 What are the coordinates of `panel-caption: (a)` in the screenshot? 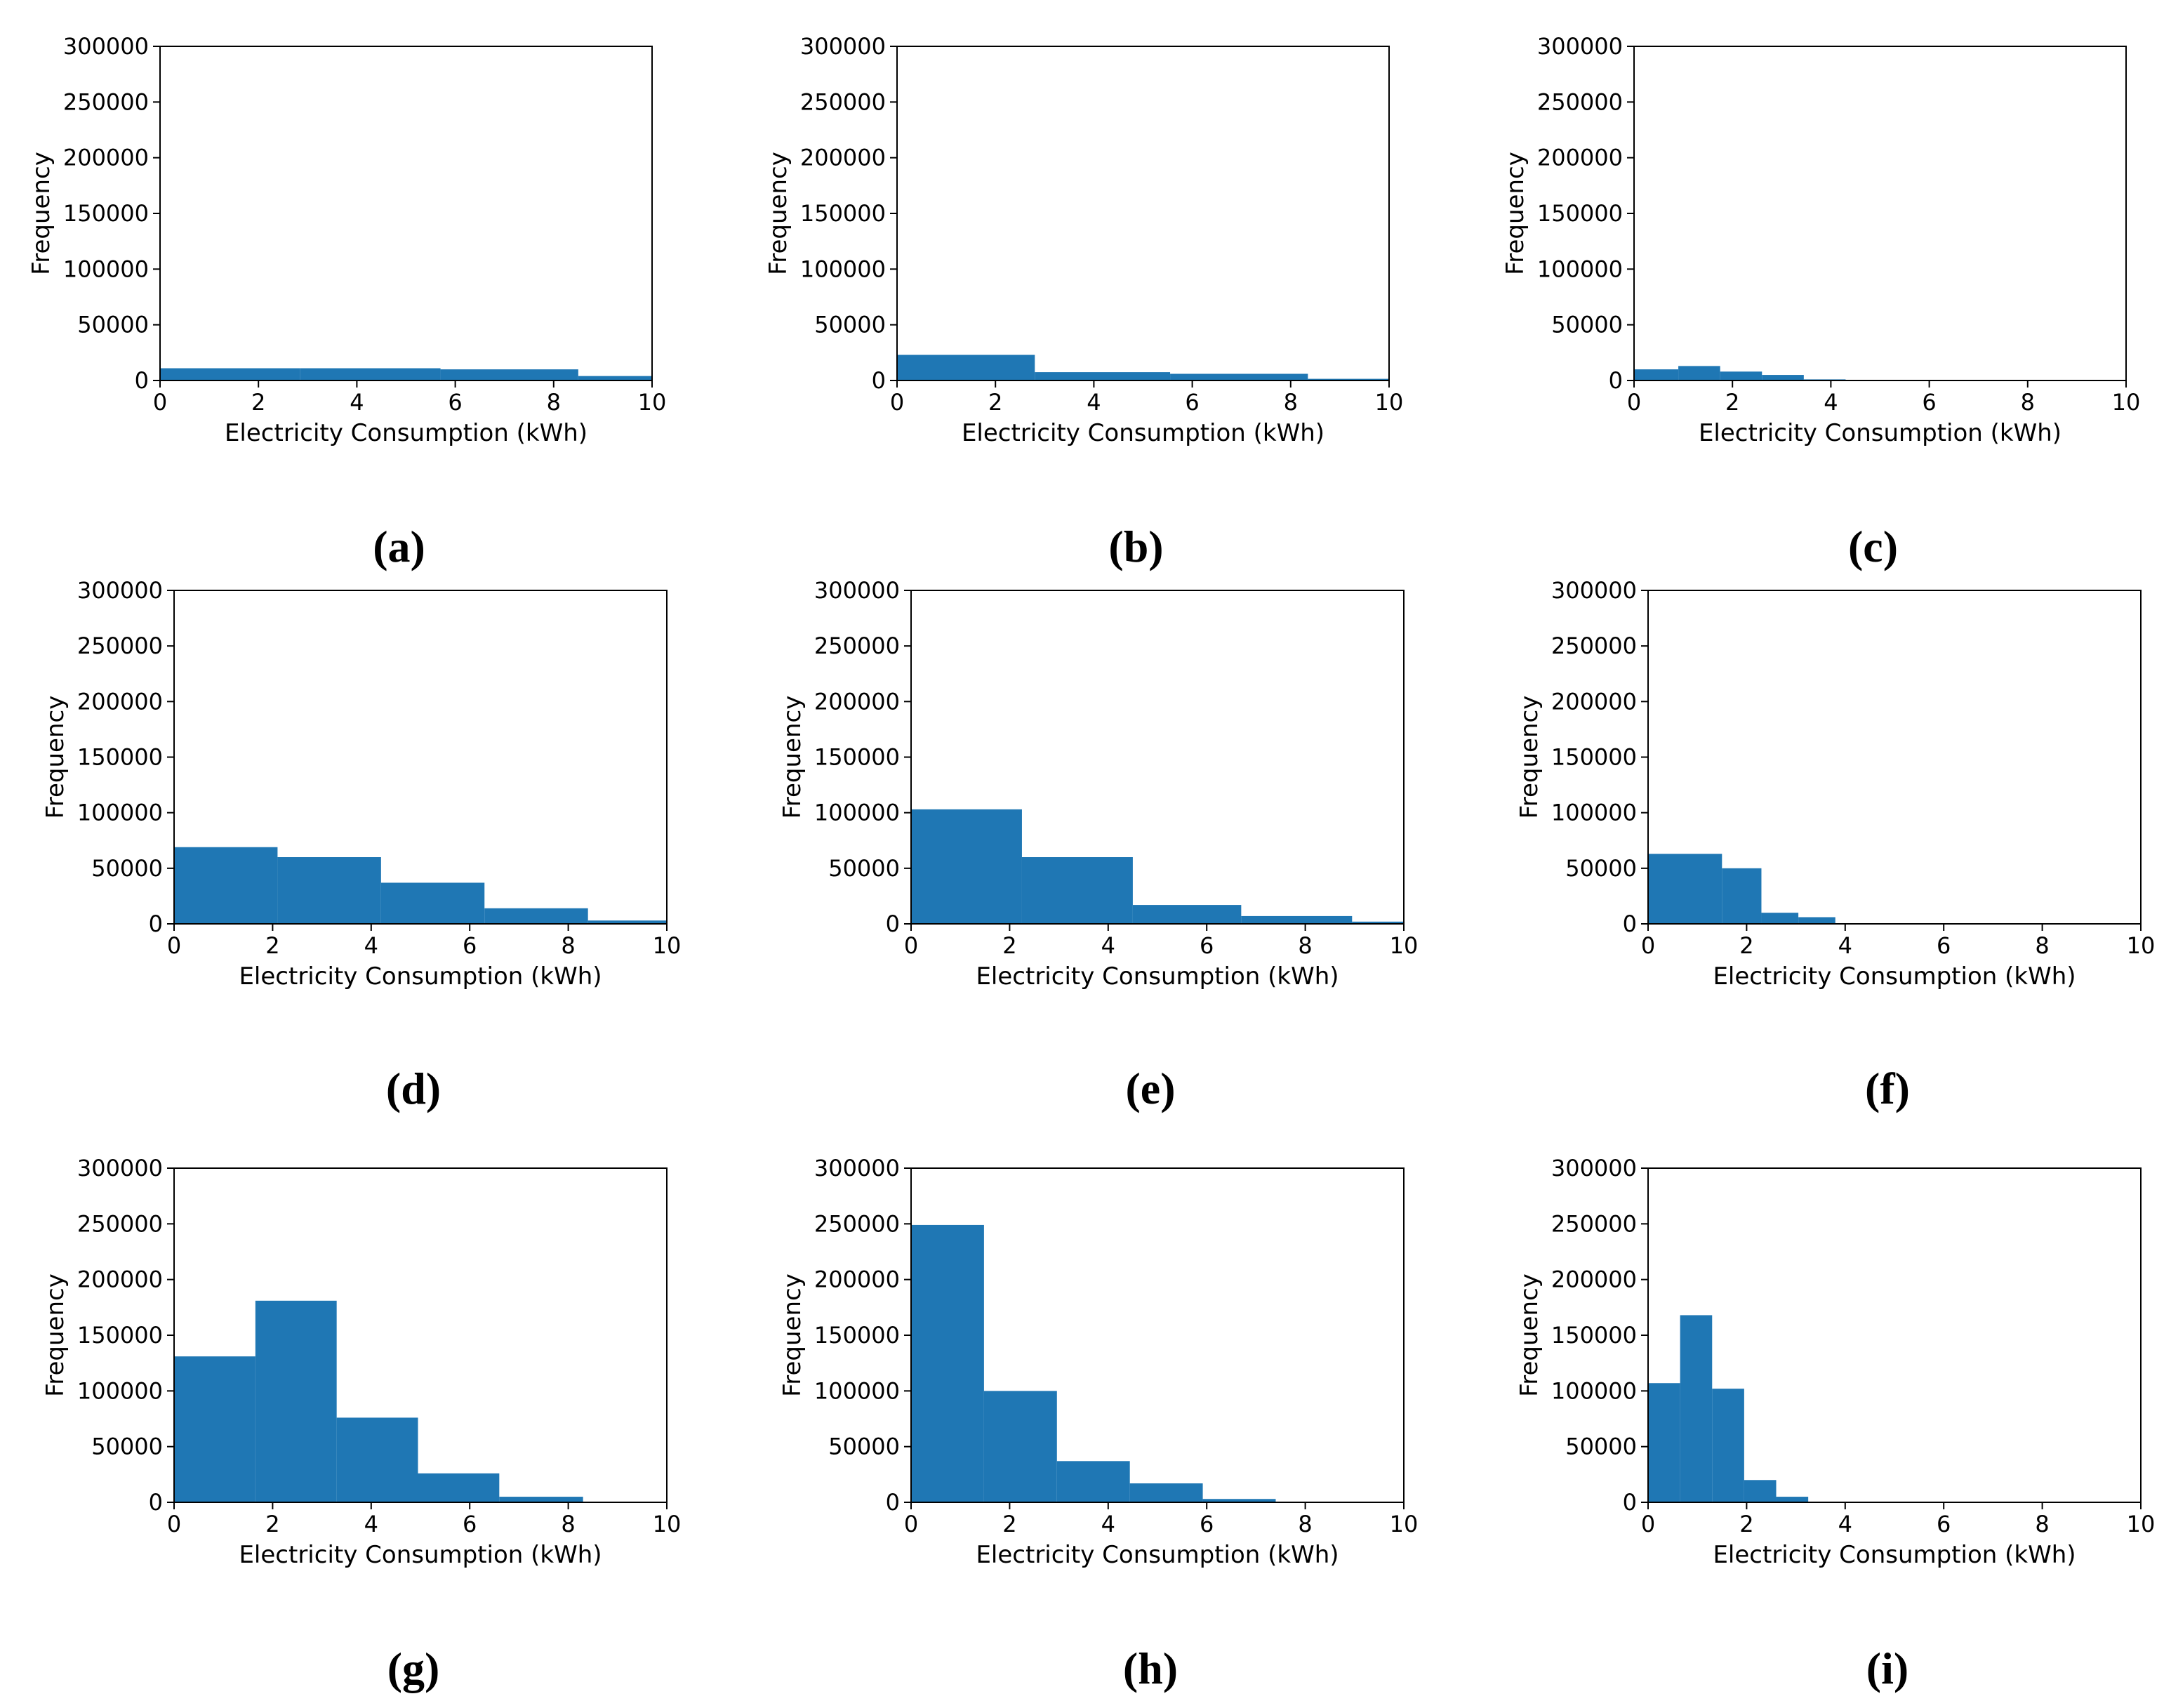 It's located at (399, 547).